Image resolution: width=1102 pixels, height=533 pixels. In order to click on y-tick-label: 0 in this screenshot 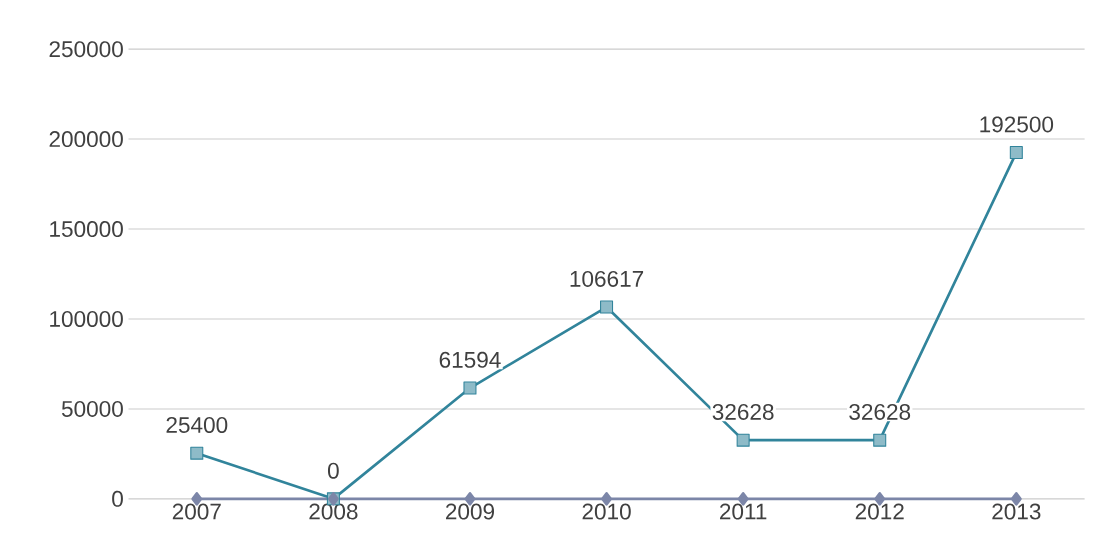, I will do `click(117, 498)`.